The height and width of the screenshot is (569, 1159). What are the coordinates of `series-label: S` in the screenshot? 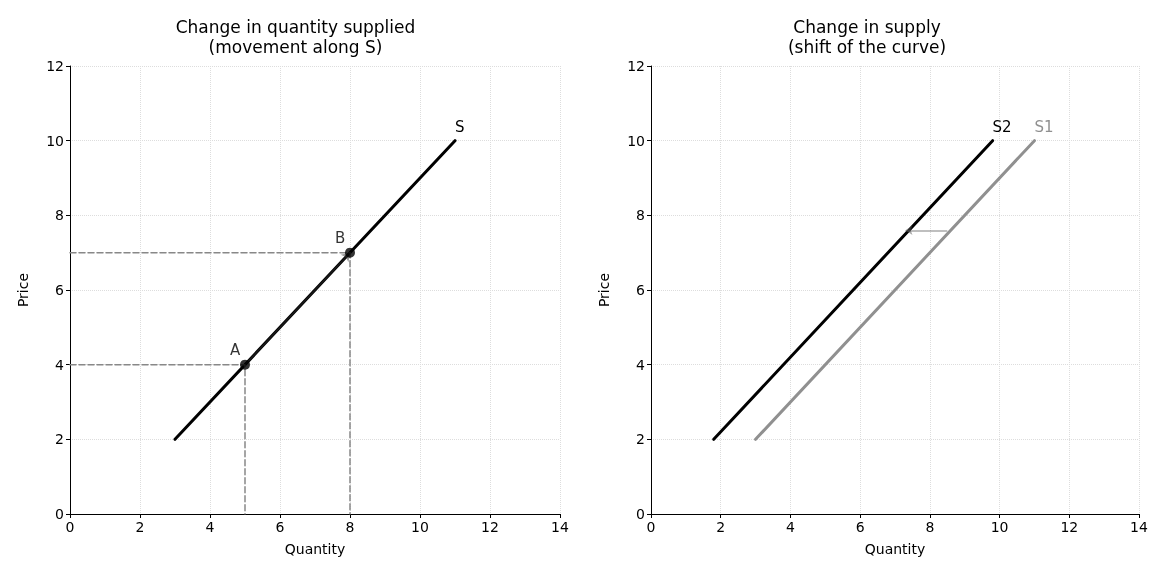 It's located at (460, 126).